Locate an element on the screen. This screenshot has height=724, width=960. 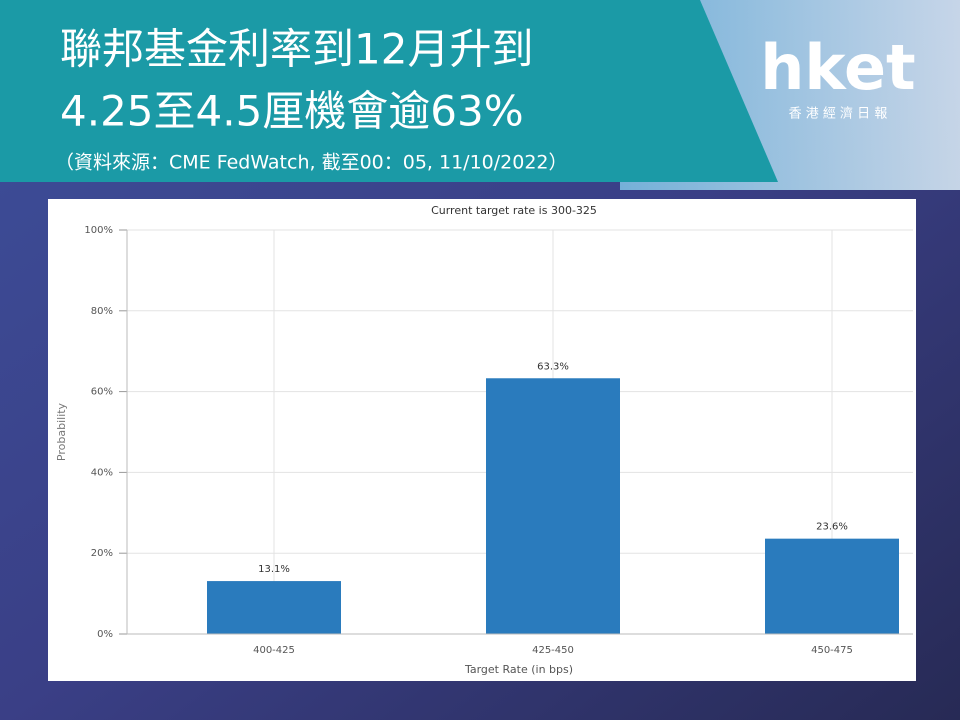
value-label: 13.1% is located at coordinates (274, 569).